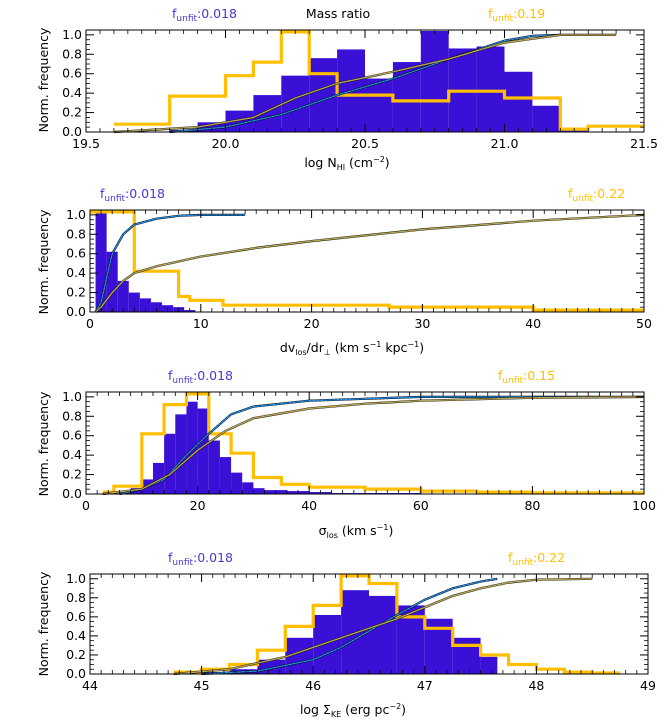  What do you see at coordinates (86, 143) in the screenshot?
I see `x-tick-label: 19.5` at bounding box center [86, 143].